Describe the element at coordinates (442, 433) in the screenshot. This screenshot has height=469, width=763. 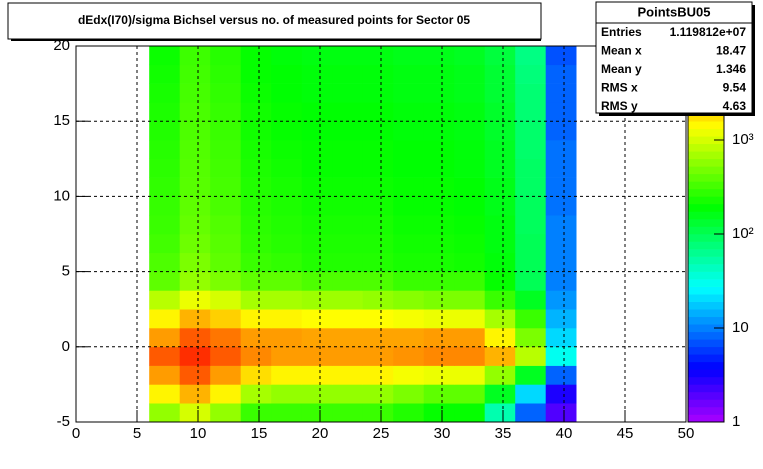
I see `x-tick-label: 30` at that location.